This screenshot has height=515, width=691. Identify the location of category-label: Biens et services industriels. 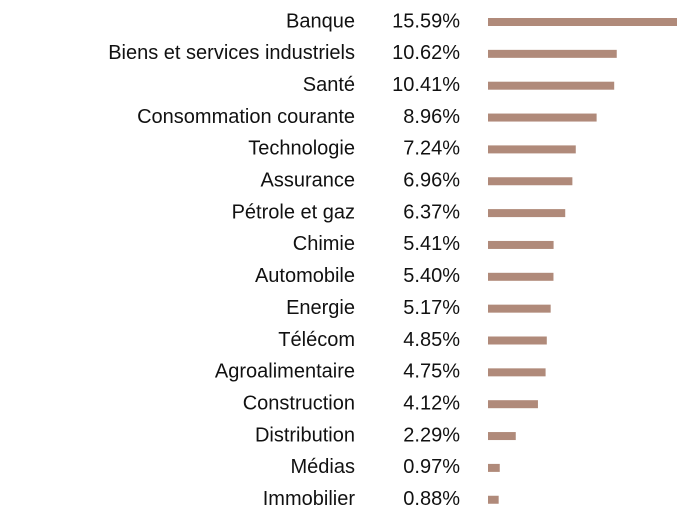
(231, 53).